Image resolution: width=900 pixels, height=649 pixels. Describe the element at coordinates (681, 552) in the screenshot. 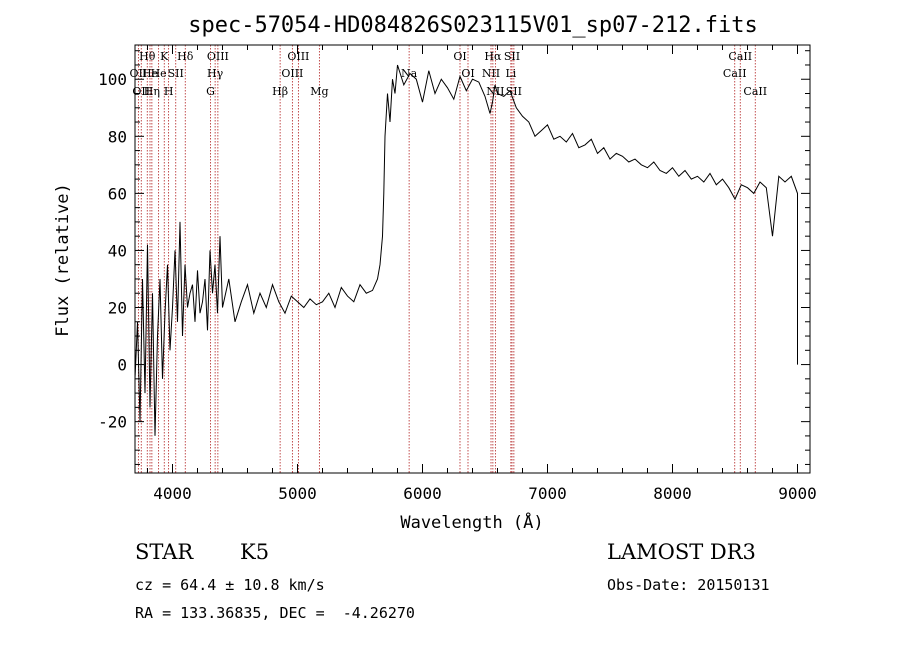

I see `survey-name: LAMOST DR3` at that location.